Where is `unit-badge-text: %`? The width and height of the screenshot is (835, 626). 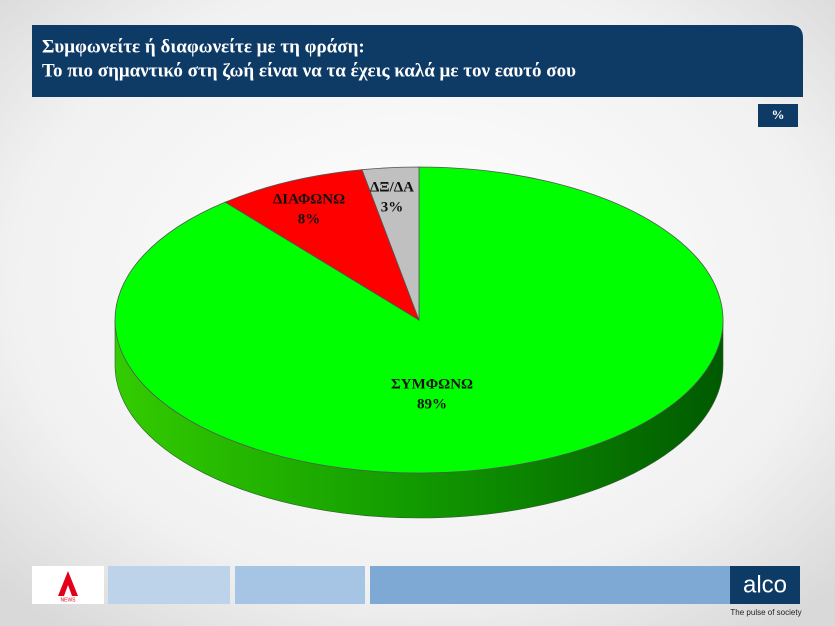 unit-badge-text: % is located at coordinates (778, 114).